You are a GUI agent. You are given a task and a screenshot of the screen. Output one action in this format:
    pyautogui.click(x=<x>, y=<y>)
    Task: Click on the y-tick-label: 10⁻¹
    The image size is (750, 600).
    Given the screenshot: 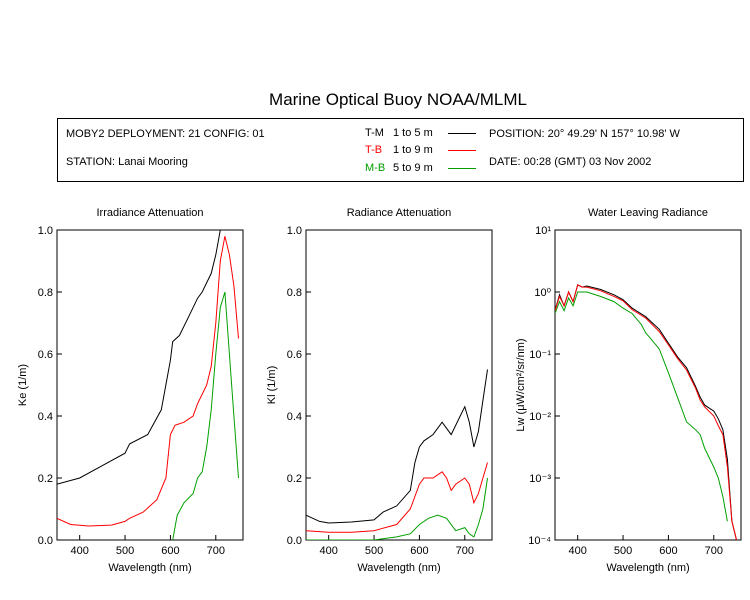 What is the action you would take?
    pyautogui.click(x=540, y=355)
    